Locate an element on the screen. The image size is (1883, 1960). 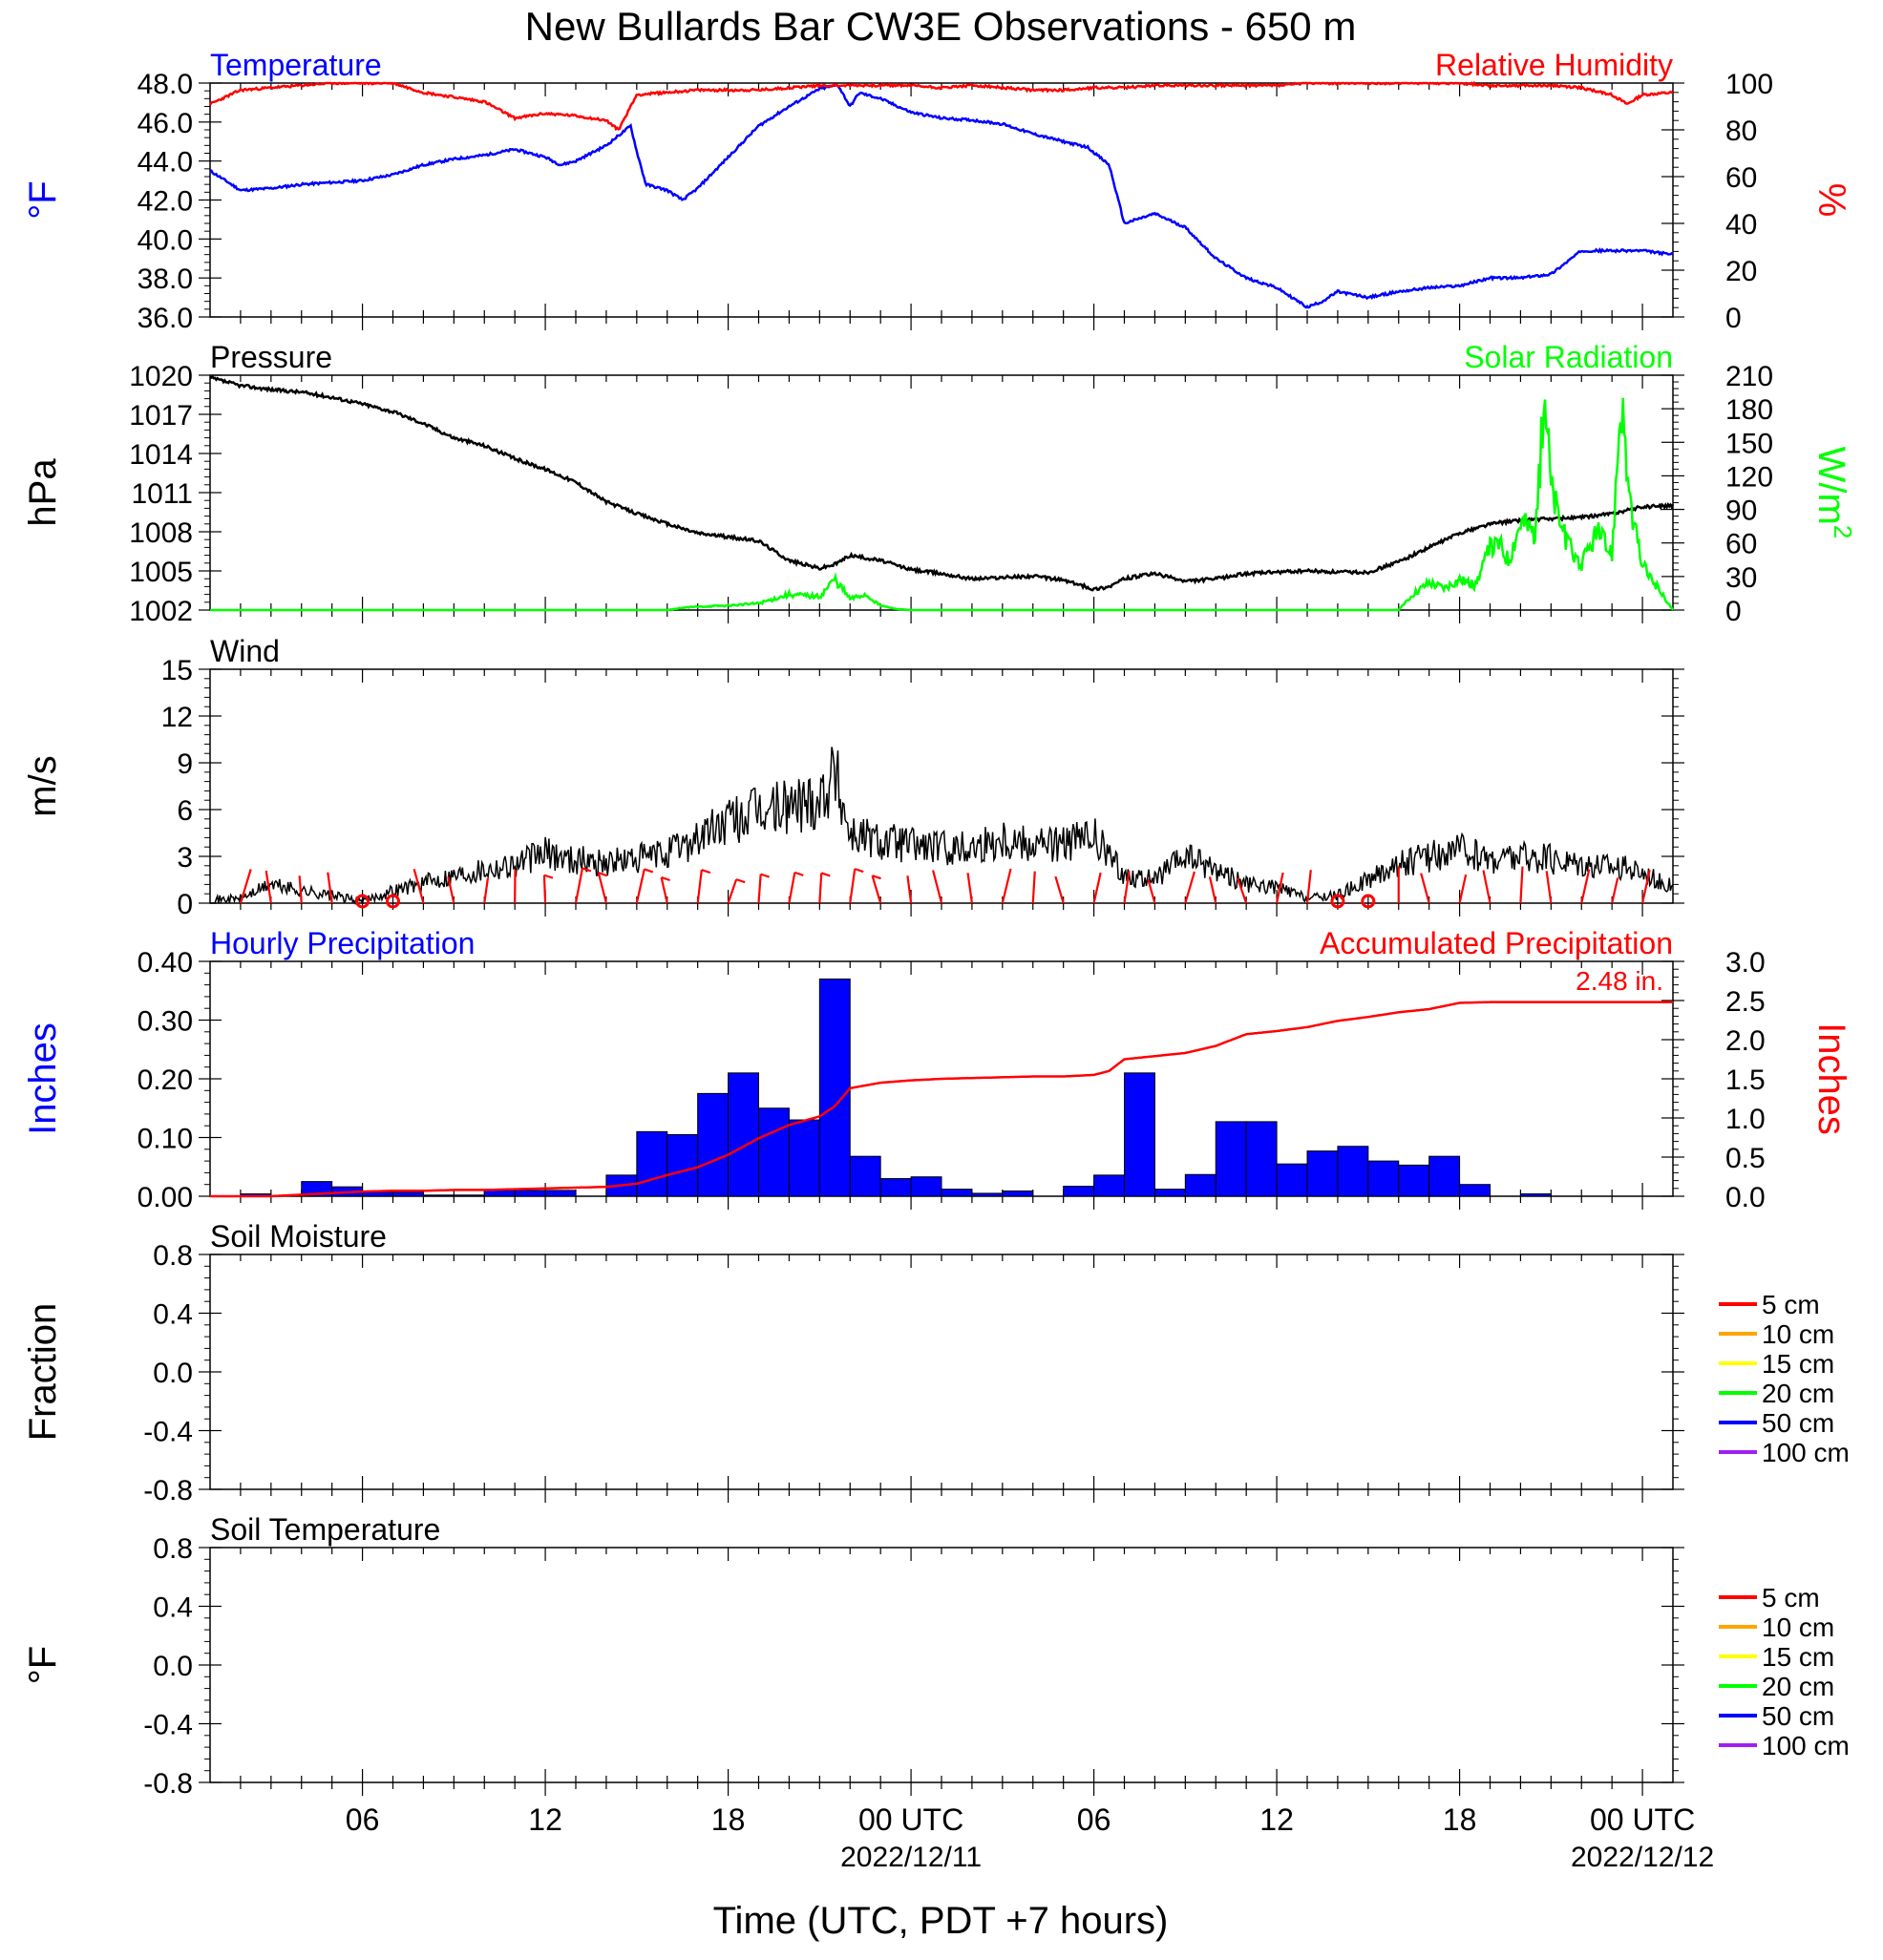
x-tick-label: 12 is located at coordinates (1276, 1819).